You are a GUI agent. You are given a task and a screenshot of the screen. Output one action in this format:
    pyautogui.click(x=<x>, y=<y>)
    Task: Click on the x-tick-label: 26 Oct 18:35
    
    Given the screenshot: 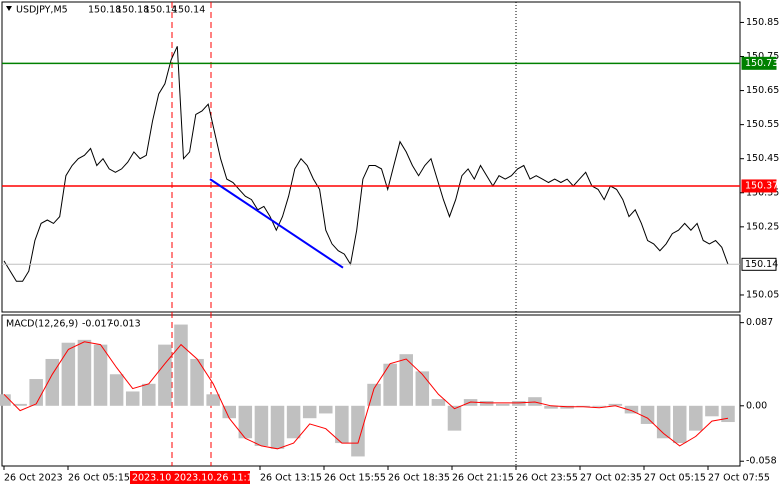 What is the action you would take?
    pyautogui.click(x=419, y=478)
    